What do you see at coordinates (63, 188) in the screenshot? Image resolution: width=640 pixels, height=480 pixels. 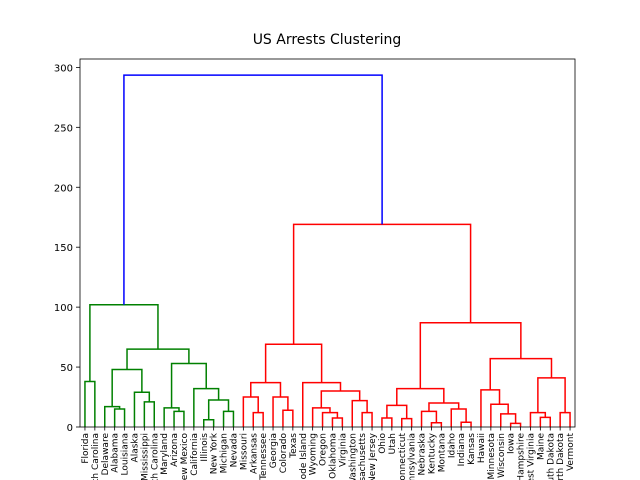 I see `y-tick-label: 200` at bounding box center [63, 188].